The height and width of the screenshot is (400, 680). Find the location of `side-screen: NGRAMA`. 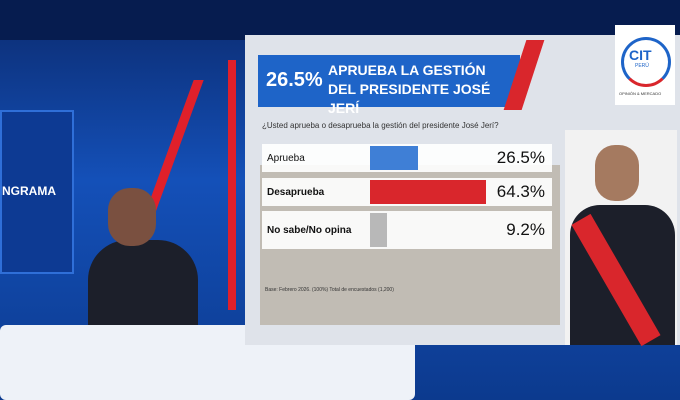

side-screen: NGRAMA is located at coordinates (37, 192).